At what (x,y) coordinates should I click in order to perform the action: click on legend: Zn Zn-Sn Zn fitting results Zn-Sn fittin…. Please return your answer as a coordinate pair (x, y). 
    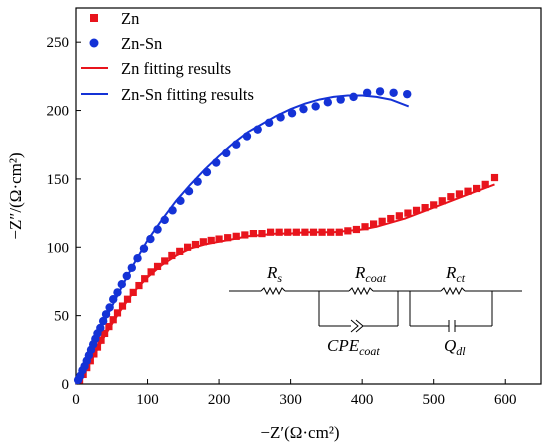
    Looking at the image, I should click on (167, 56).